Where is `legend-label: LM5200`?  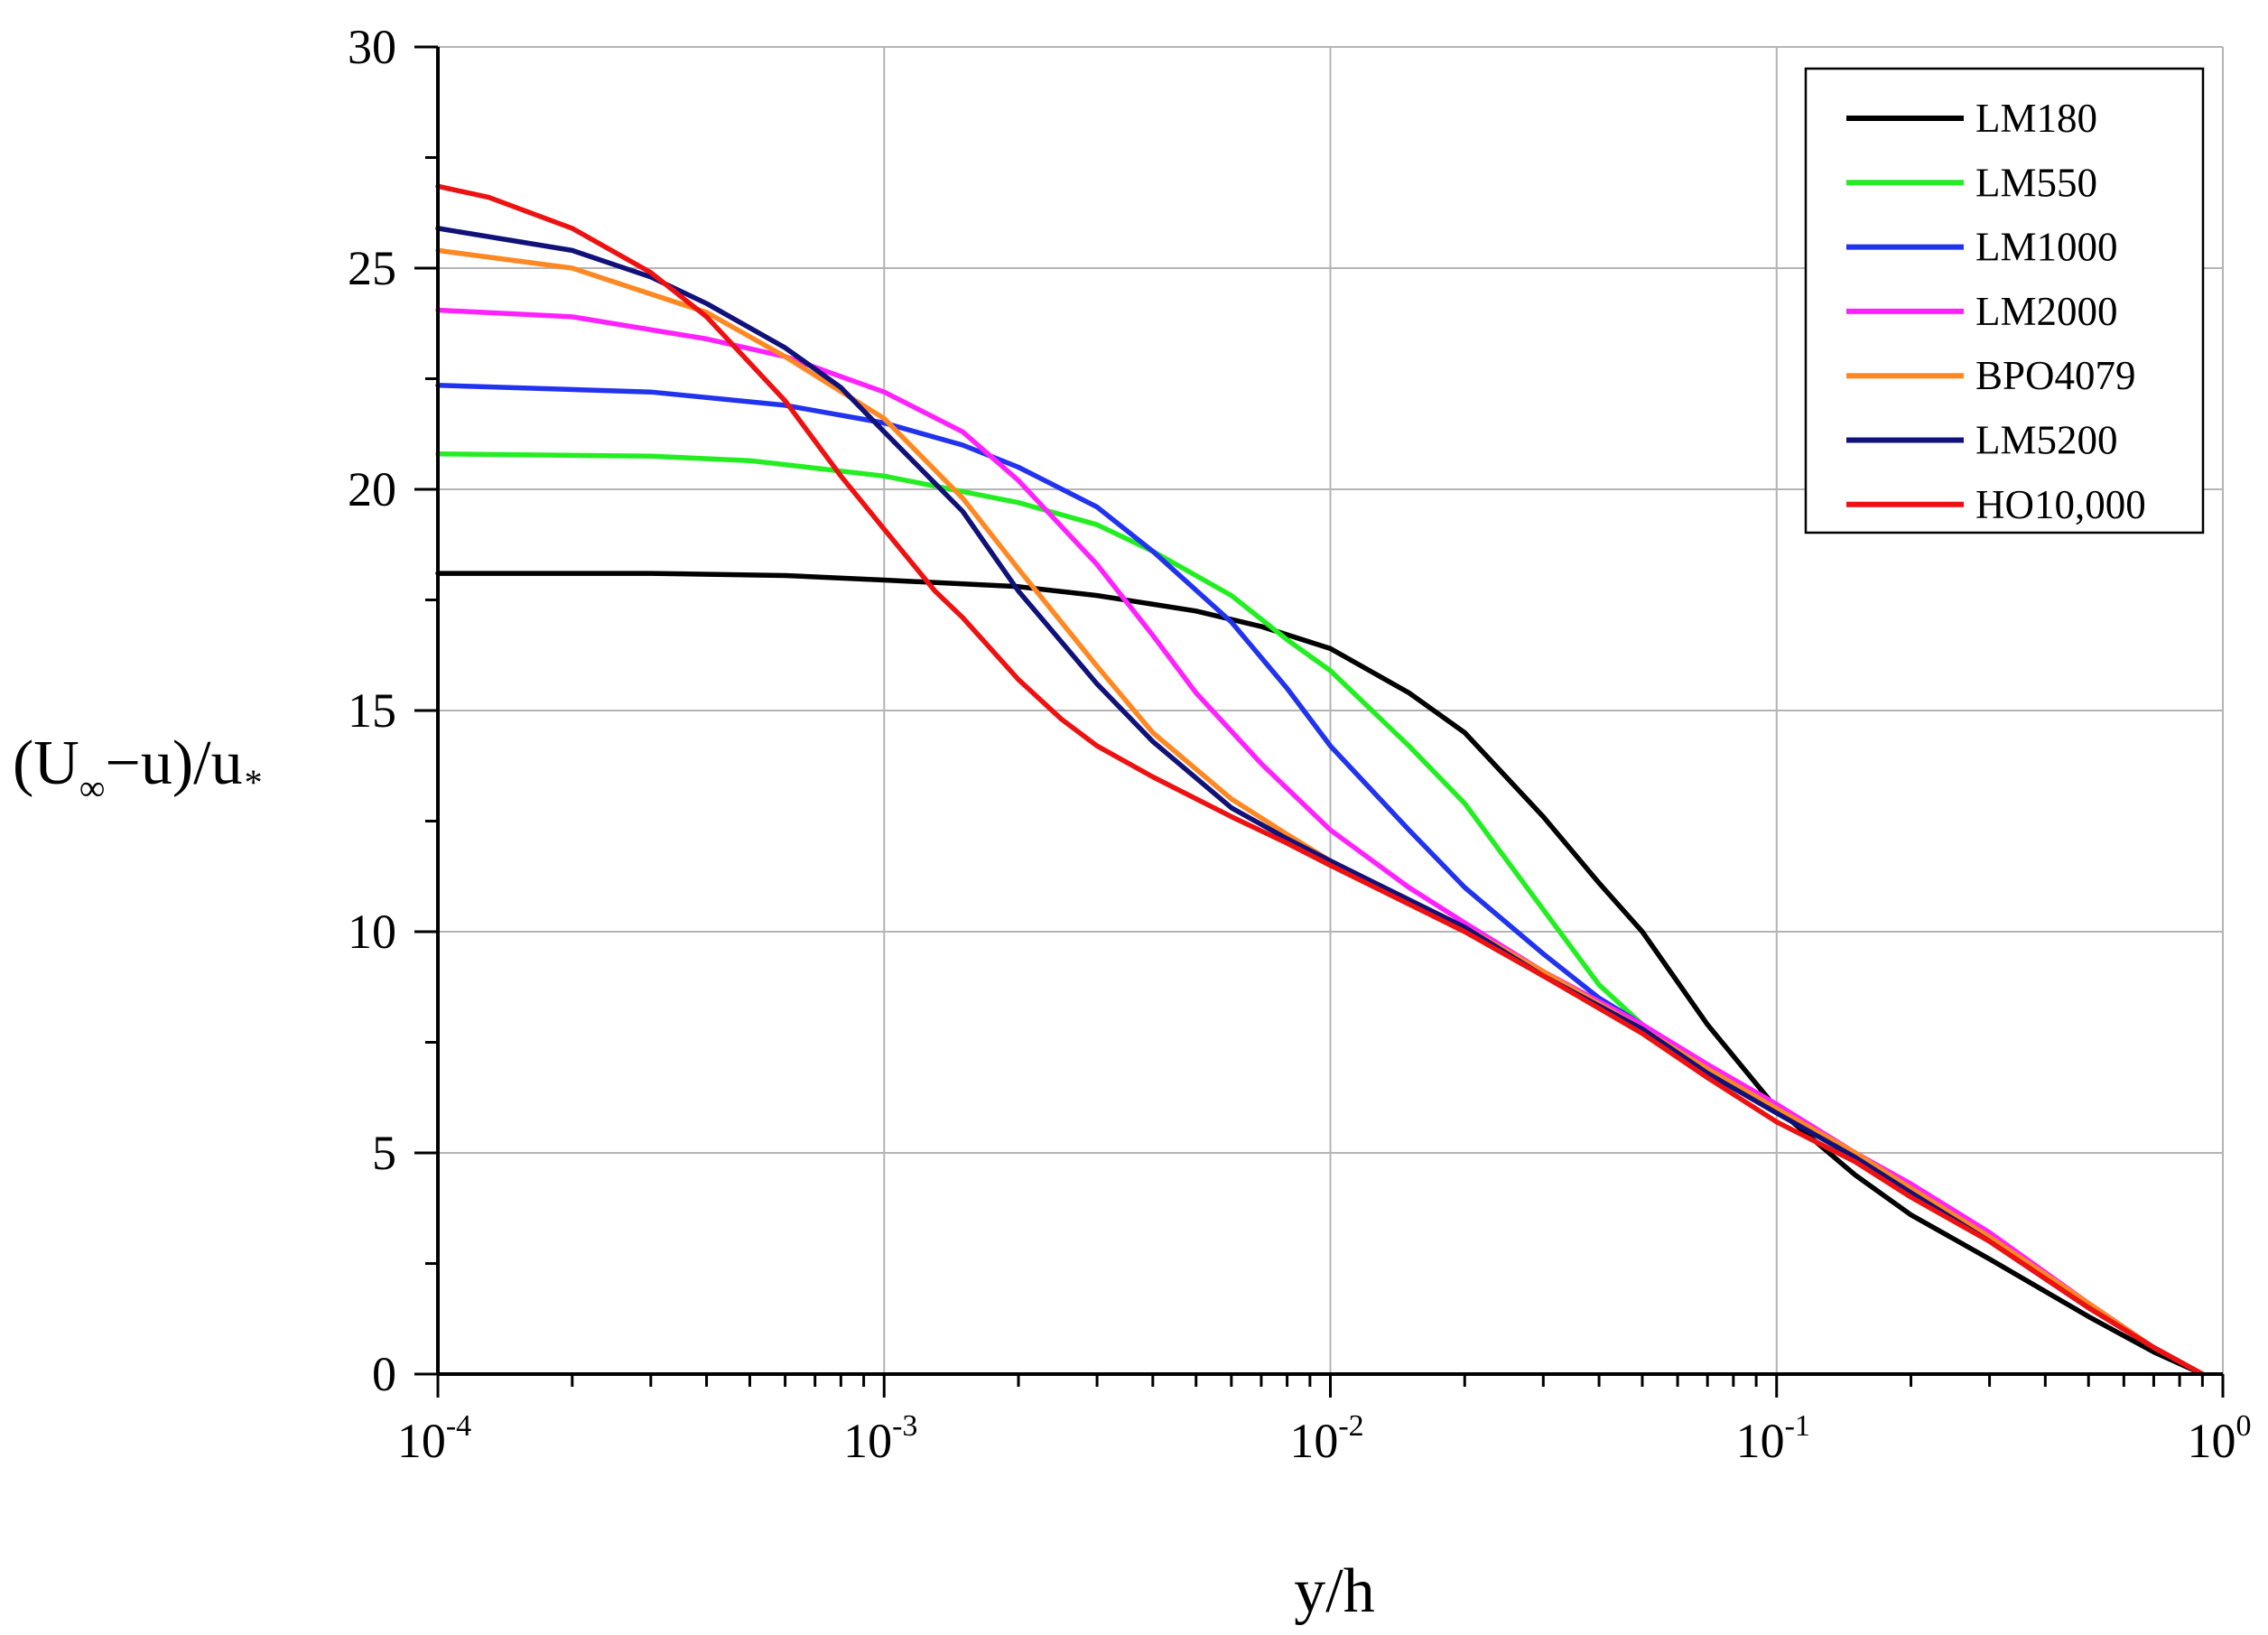
legend-label: LM5200 is located at coordinates (2046, 441).